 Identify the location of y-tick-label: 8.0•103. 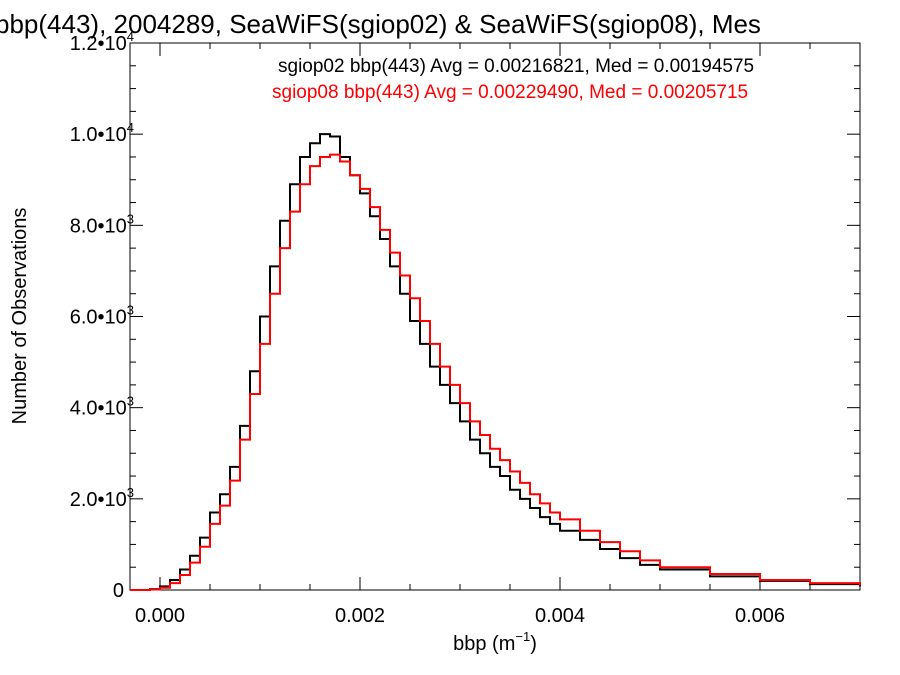
(102, 224).